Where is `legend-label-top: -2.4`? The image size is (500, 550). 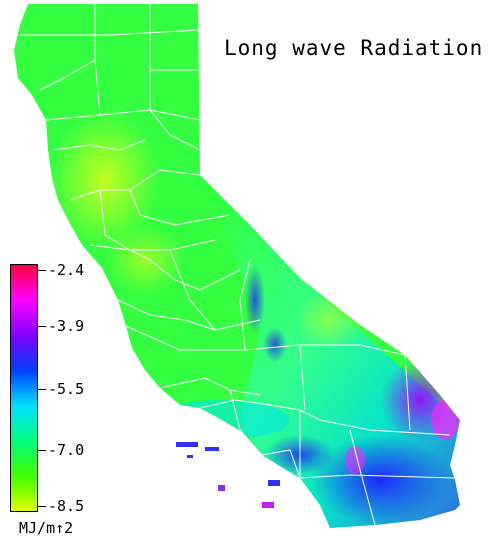
legend-label-top: -2.4 is located at coordinates (66, 270).